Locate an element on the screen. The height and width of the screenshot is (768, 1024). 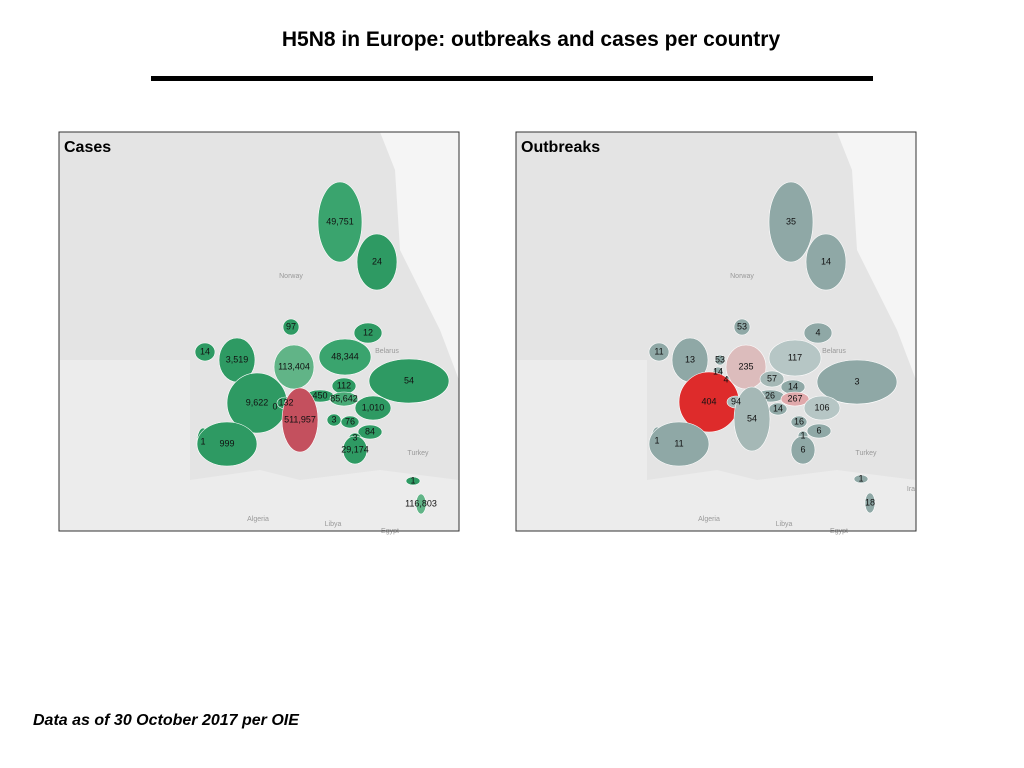
place-label: Turkey is located at coordinates (418, 453).